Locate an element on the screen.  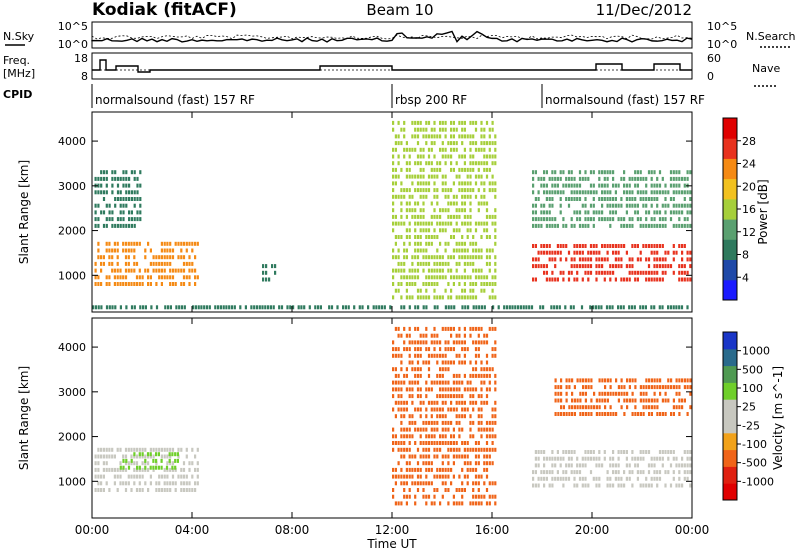
nsky-label: N.Sky is located at coordinates (19, 36).